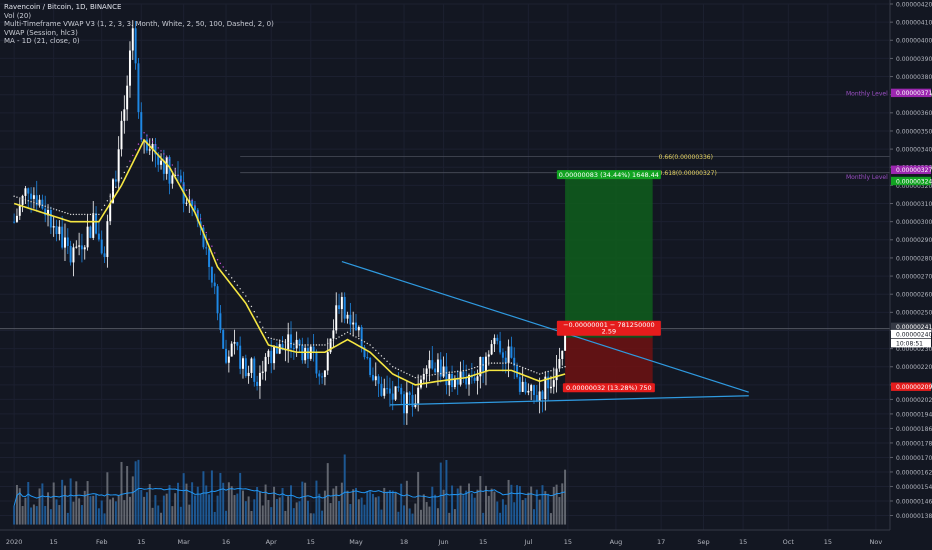 The height and width of the screenshot is (550, 932). What do you see at coordinates (914, 313) in the screenshot?
I see `price-tick-label: 0.00000250` at bounding box center [914, 313].